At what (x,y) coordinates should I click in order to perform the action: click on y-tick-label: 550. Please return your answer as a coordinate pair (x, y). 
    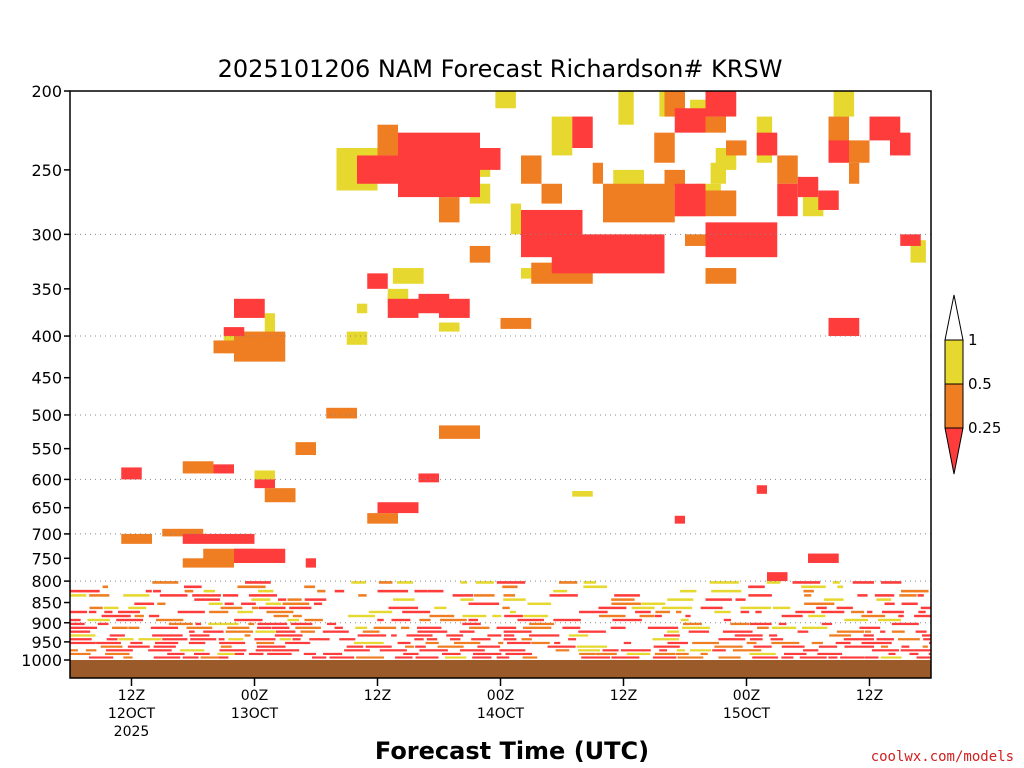
    Looking at the image, I should click on (46, 449).